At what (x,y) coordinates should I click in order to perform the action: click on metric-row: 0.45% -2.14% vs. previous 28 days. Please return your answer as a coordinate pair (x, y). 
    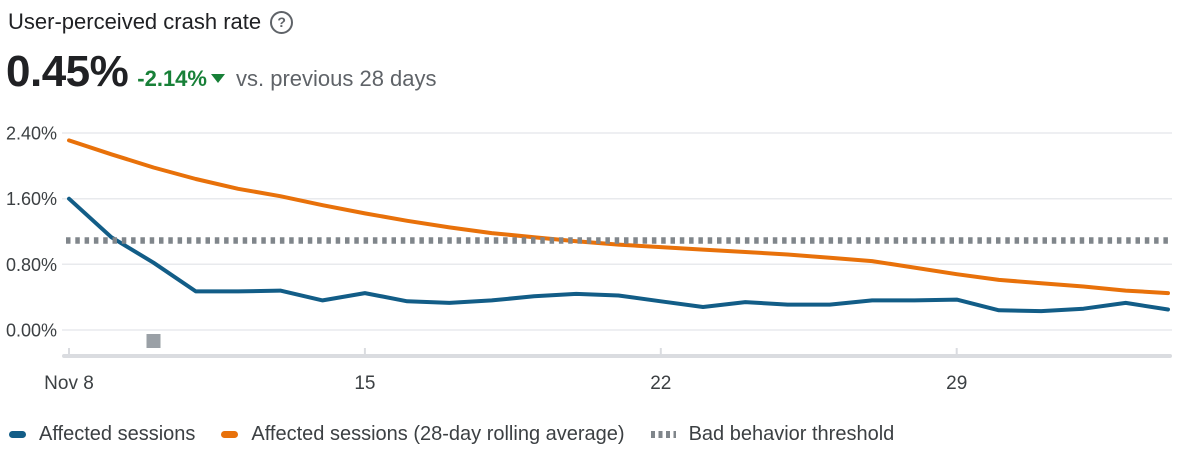
    Looking at the image, I should click on (221, 72).